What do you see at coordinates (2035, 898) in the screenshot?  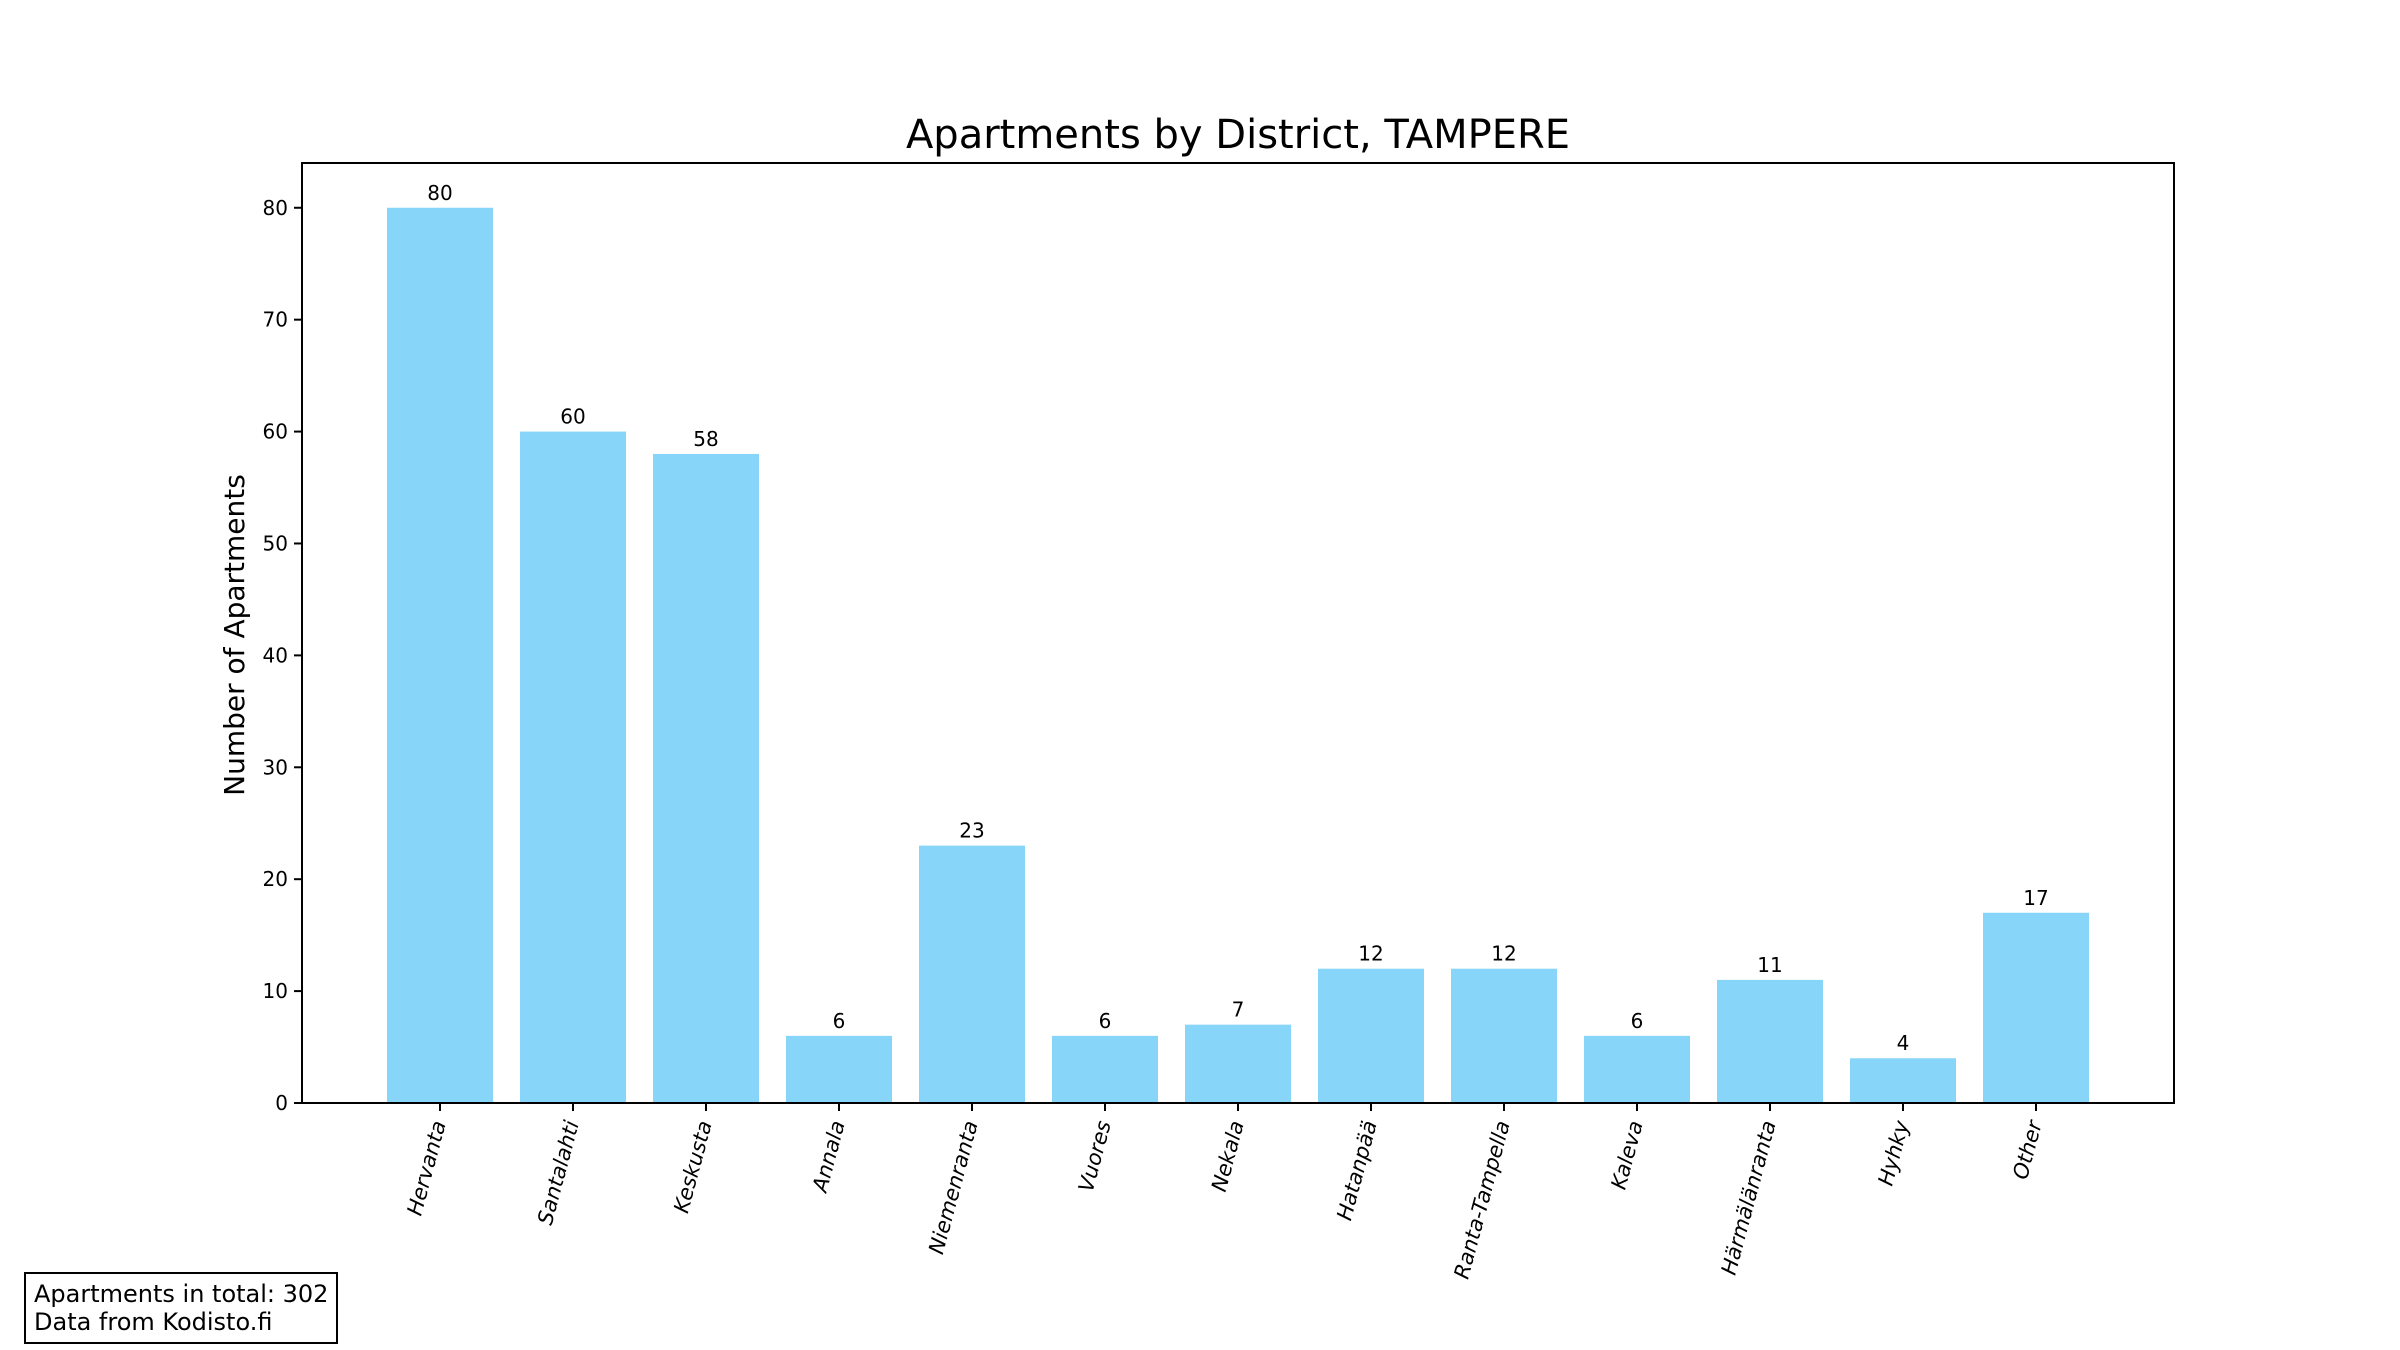 I see `value-label: 17` at bounding box center [2035, 898].